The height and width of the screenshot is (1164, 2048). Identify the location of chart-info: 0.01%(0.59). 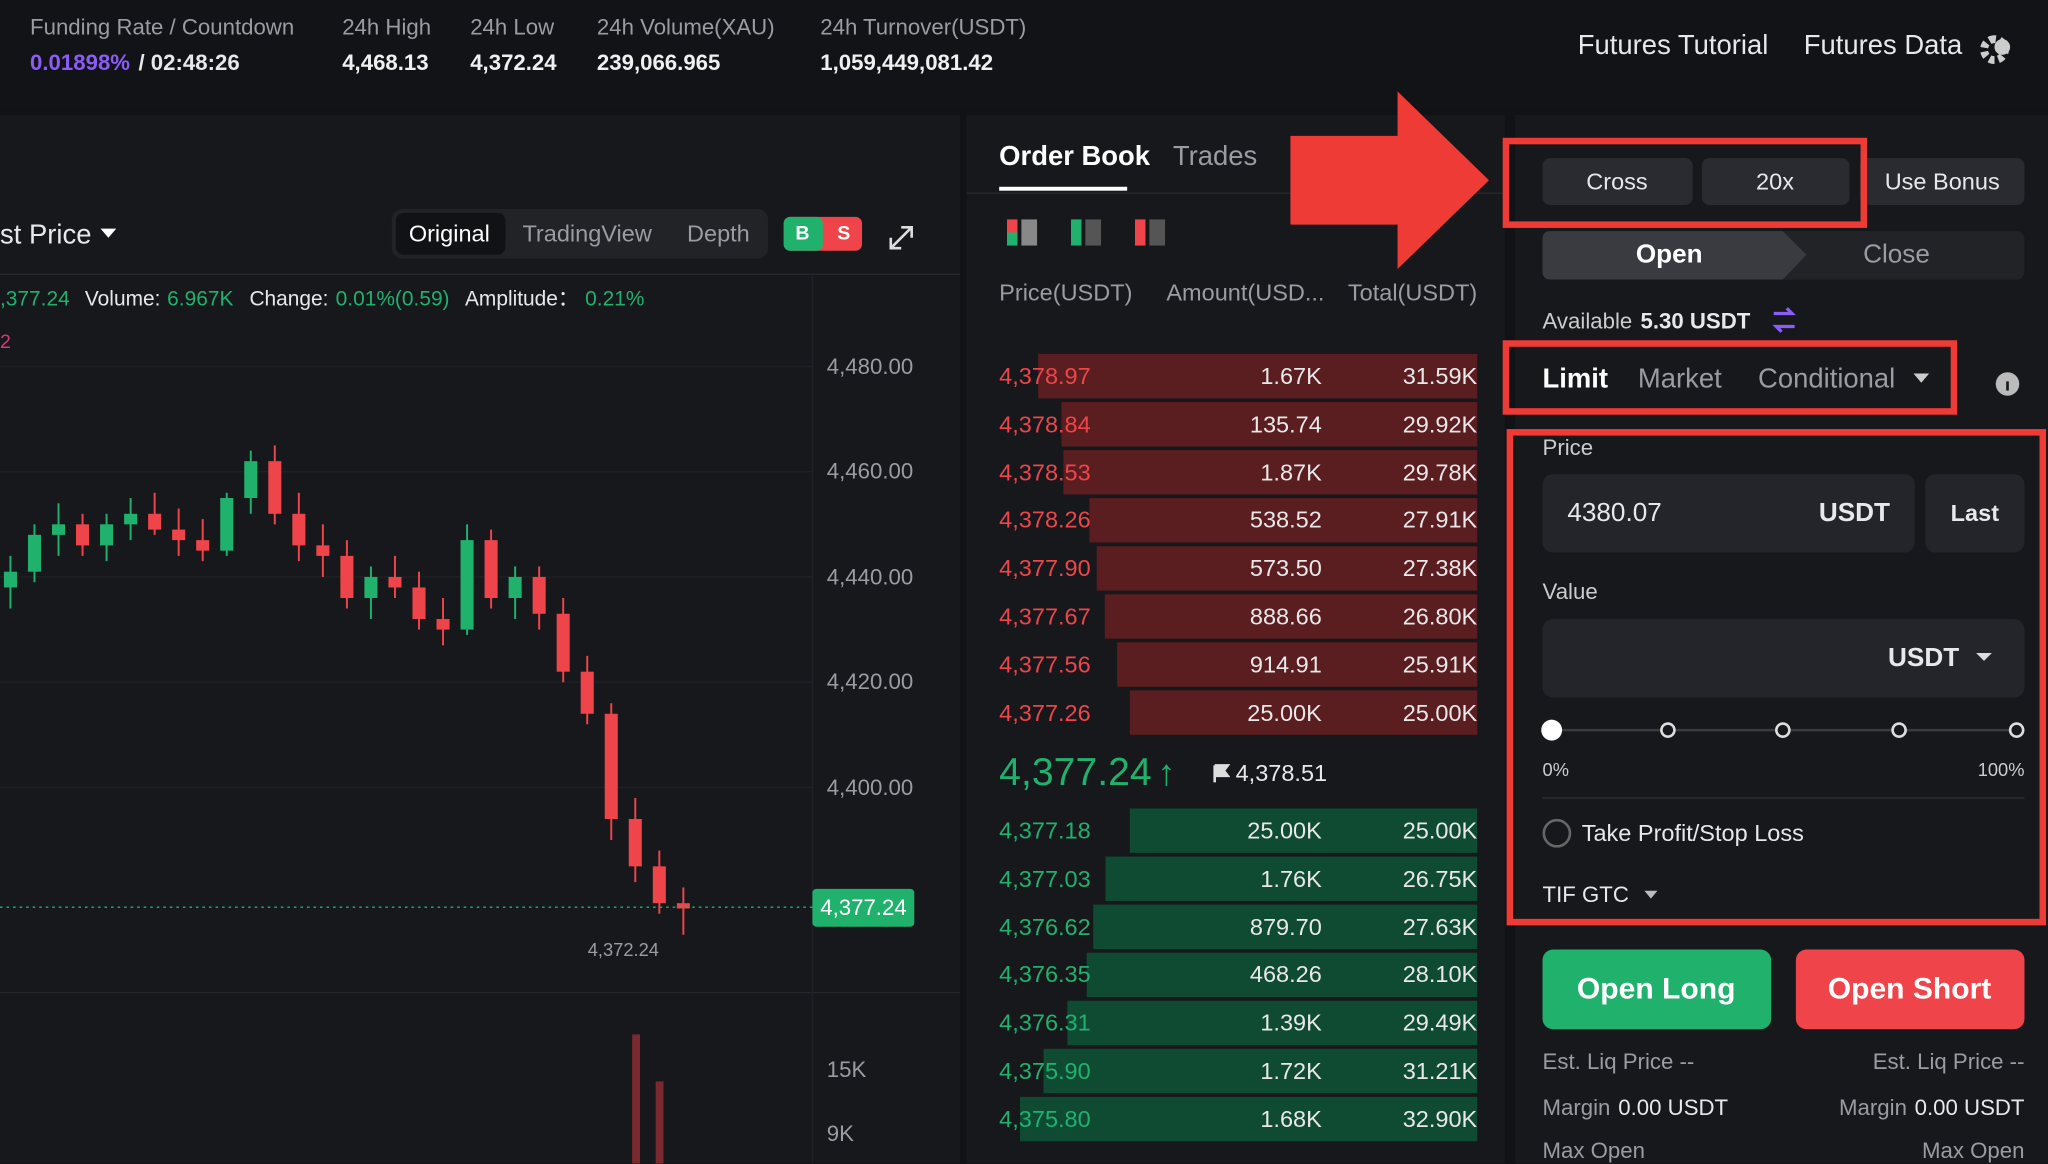
(392, 299).